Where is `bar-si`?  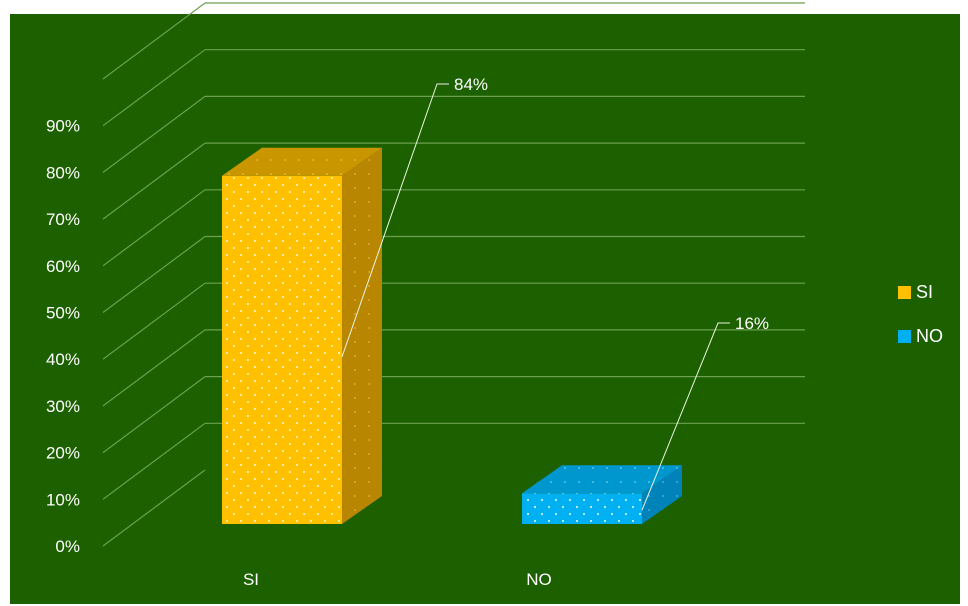 bar-si is located at coordinates (302, 335).